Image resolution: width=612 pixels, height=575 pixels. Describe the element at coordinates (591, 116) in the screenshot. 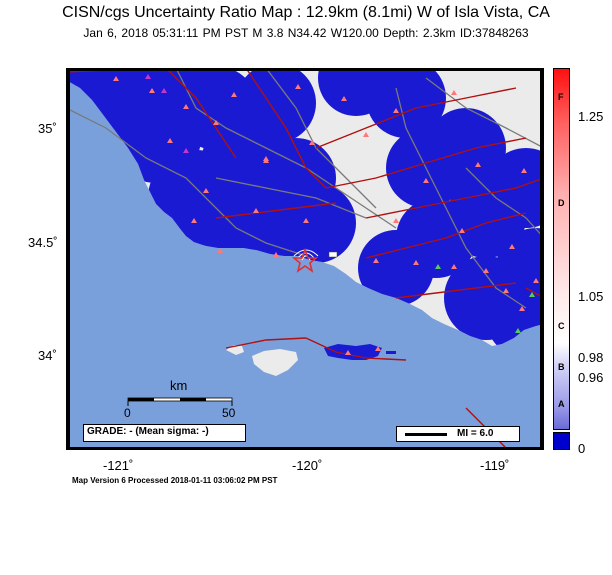

I see `colorbar-label-1-25: 1.25` at that location.